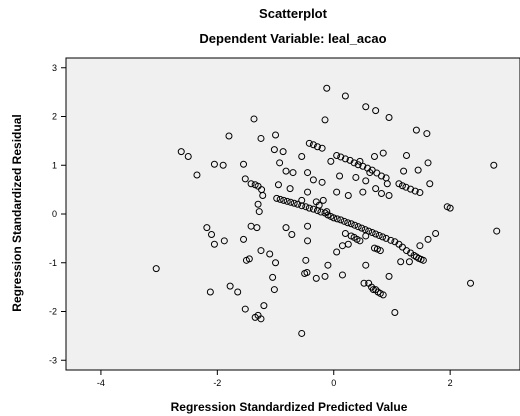  I want to click on y-tick-label: 2, so click(54, 117).